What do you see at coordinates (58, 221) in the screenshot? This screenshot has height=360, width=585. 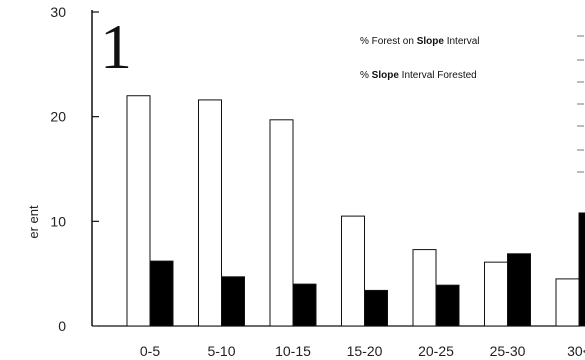 I see `y-tick-label-10: 10` at bounding box center [58, 221].